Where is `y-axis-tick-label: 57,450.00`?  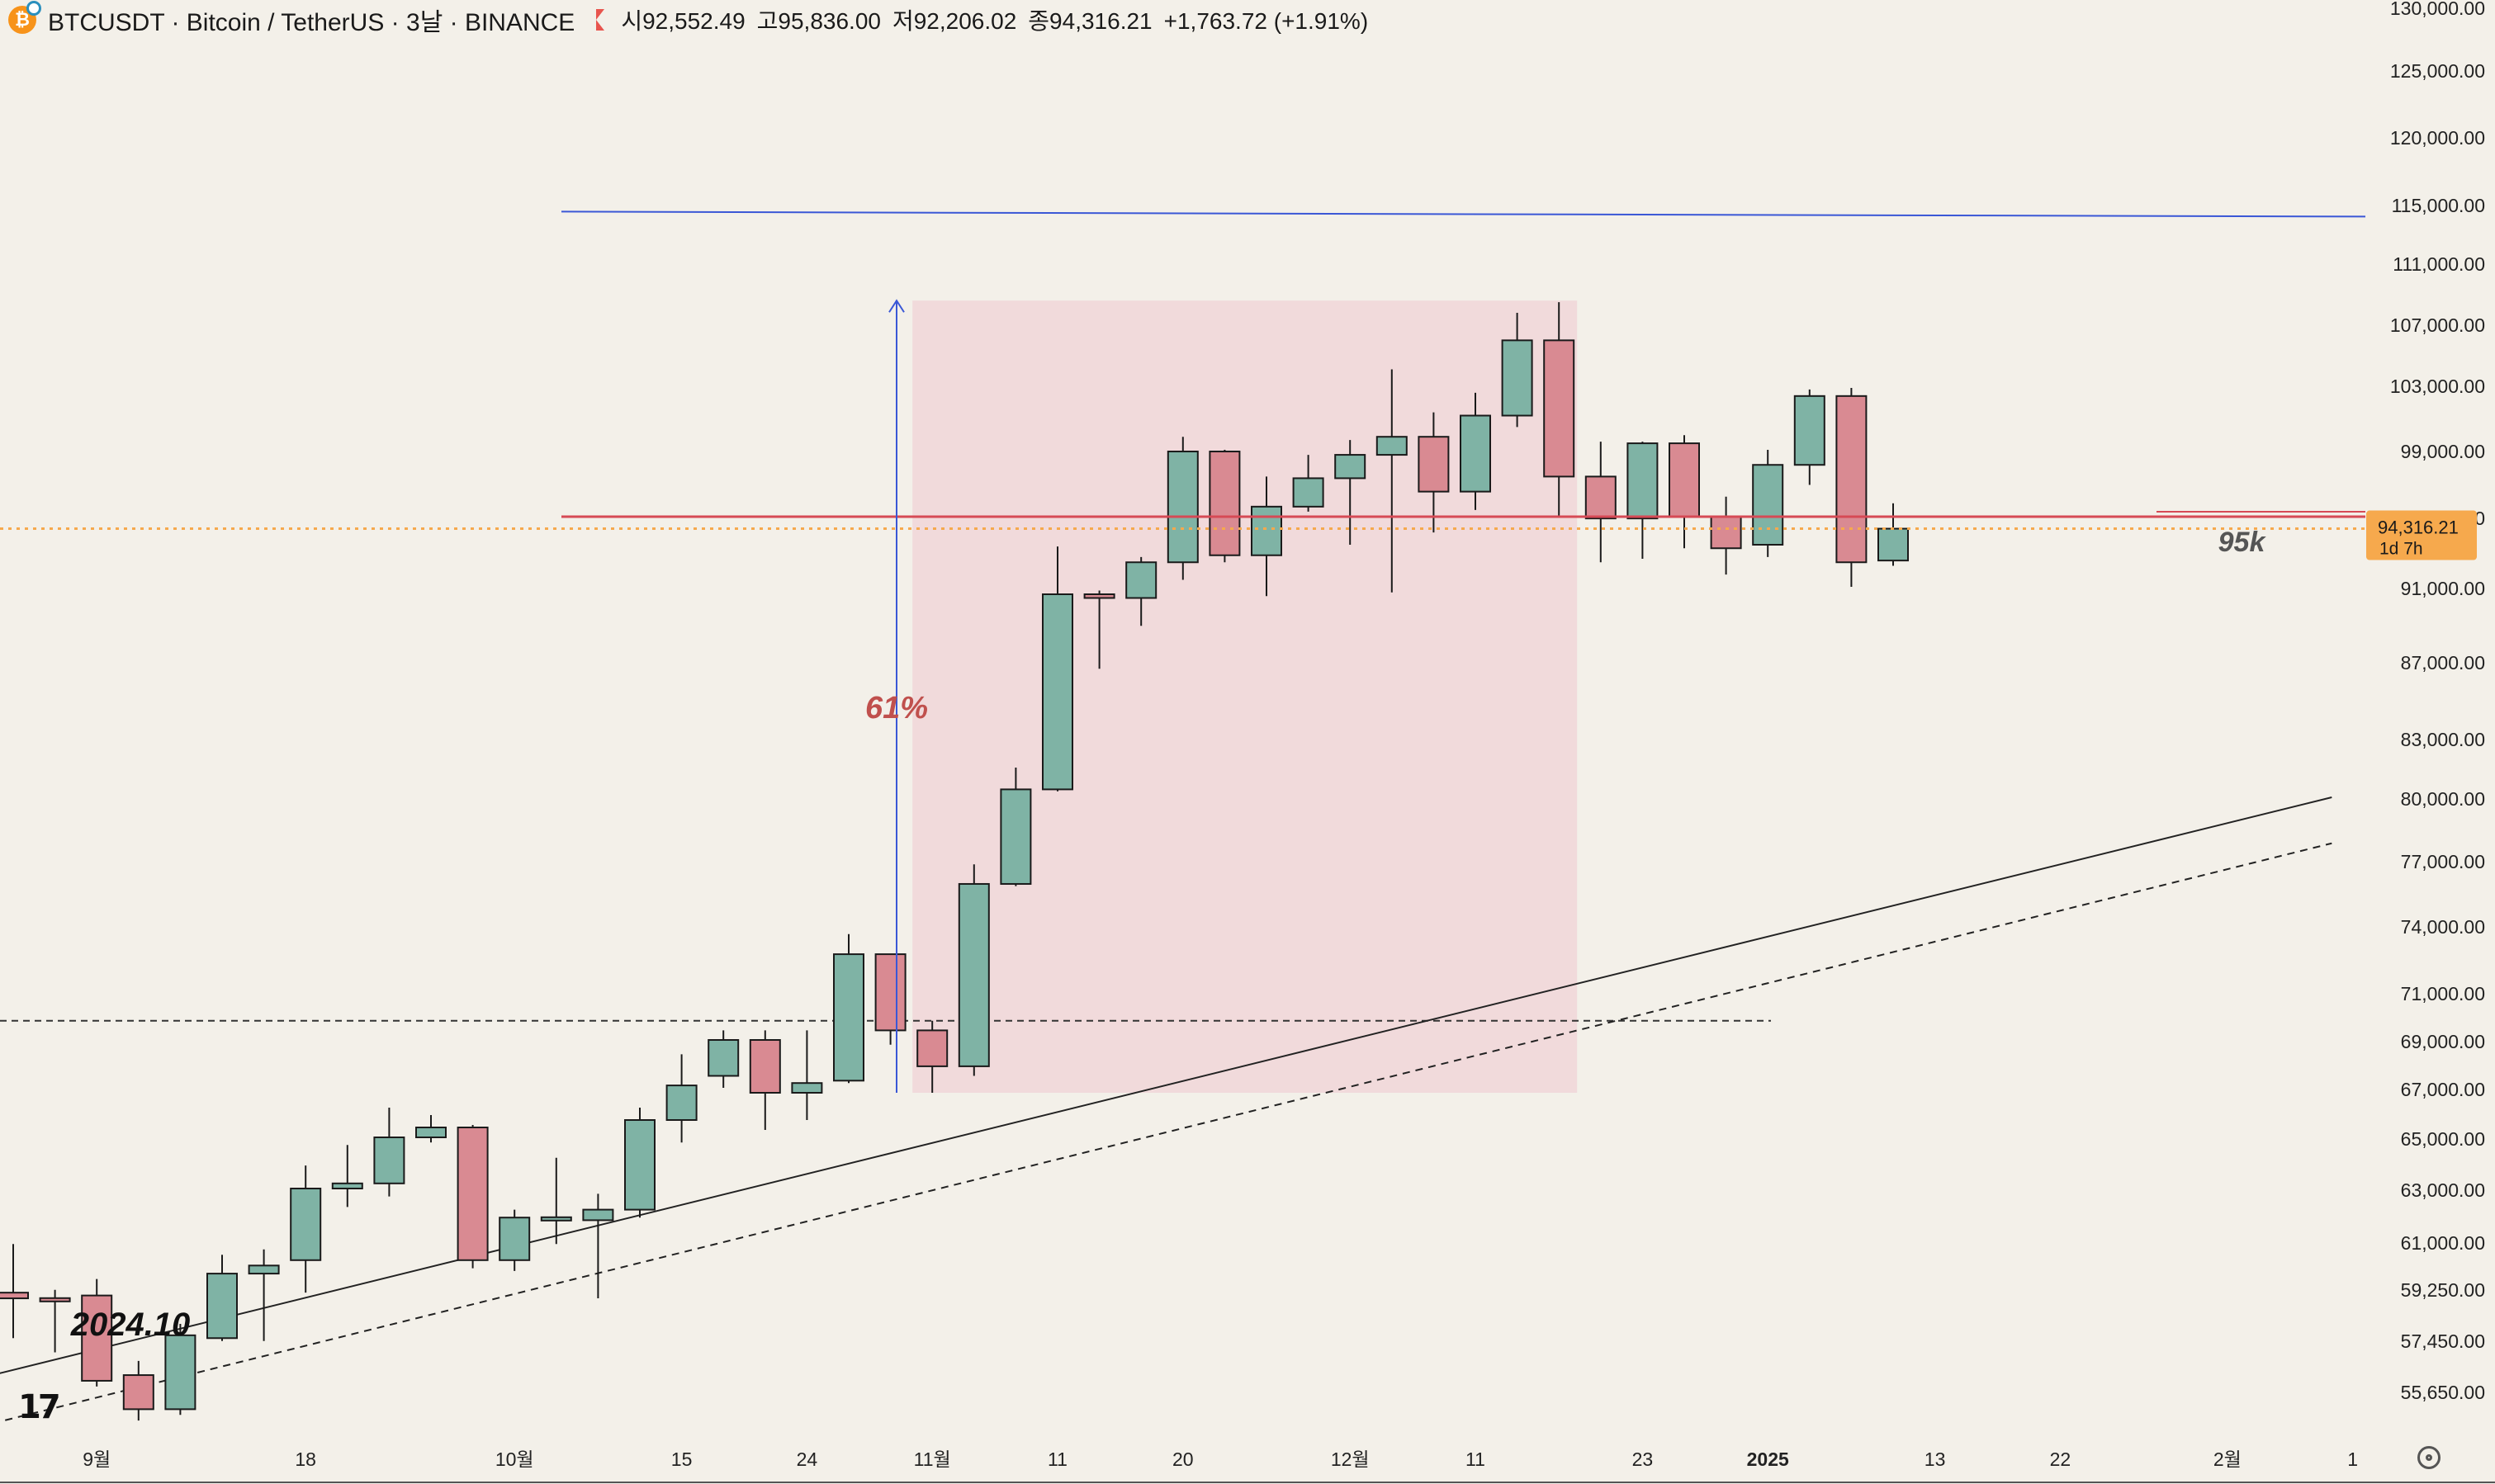
y-axis-tick-label: 57,450.00 is located at coordinates (2443, 1341).